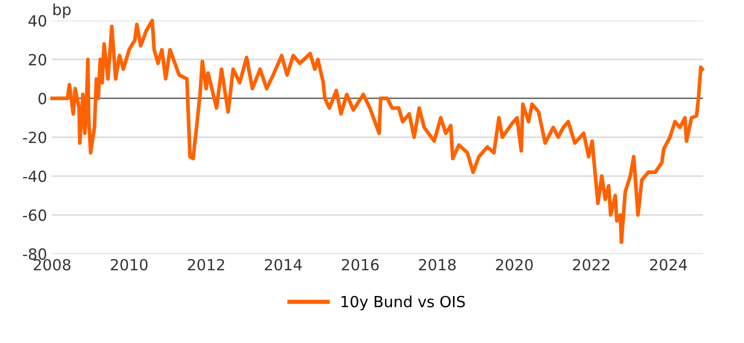 The height and width of the screenshot is (343, 744). I want to click on y-tick-label: 0, so click(42, 98).